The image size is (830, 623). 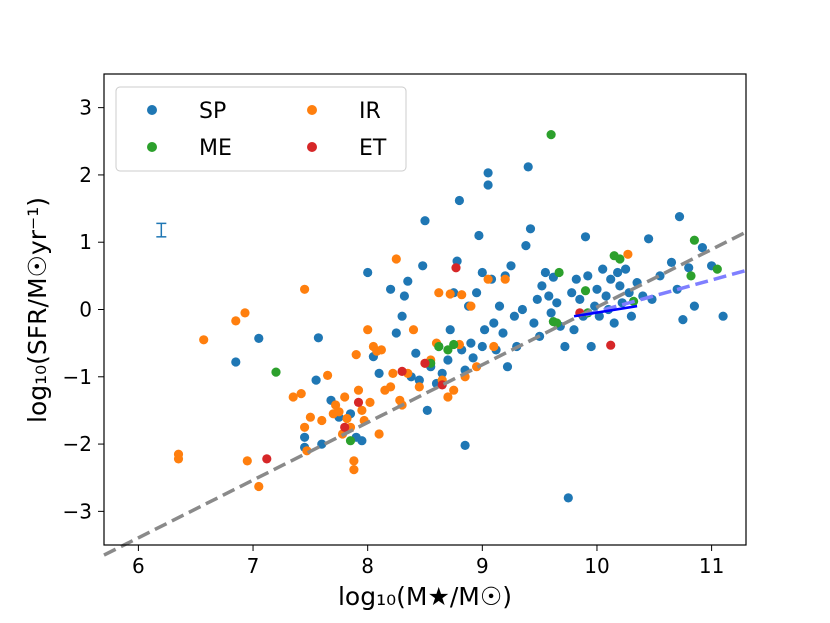 What do you see at coordinates (161, 230) in the screenshot?
I see `error-bar` at bounding box center [161, 230].